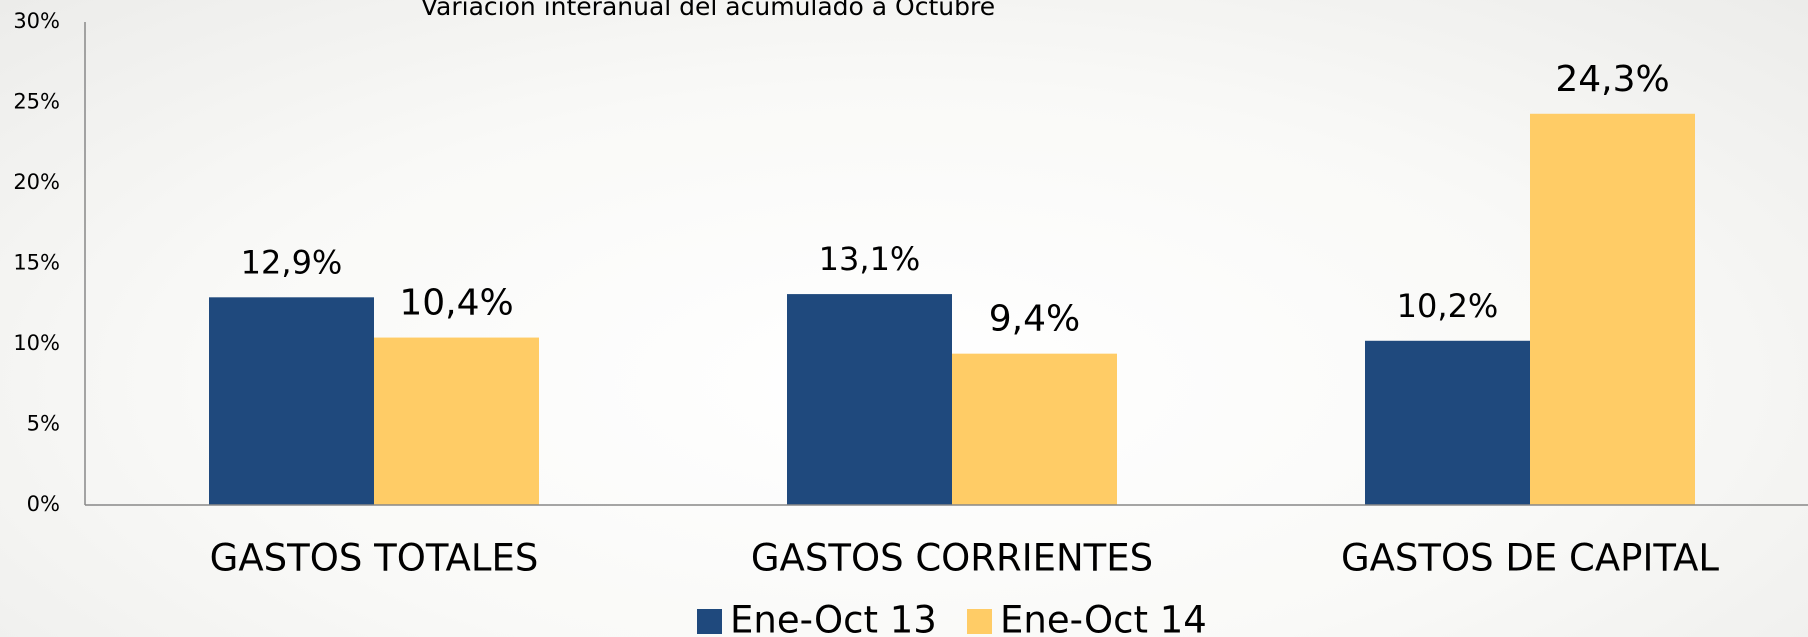  What do you see at coordinates (1034, 319) in the screenshot?
I see `value-label: 9,4%` at bounding box center [1034, 319].